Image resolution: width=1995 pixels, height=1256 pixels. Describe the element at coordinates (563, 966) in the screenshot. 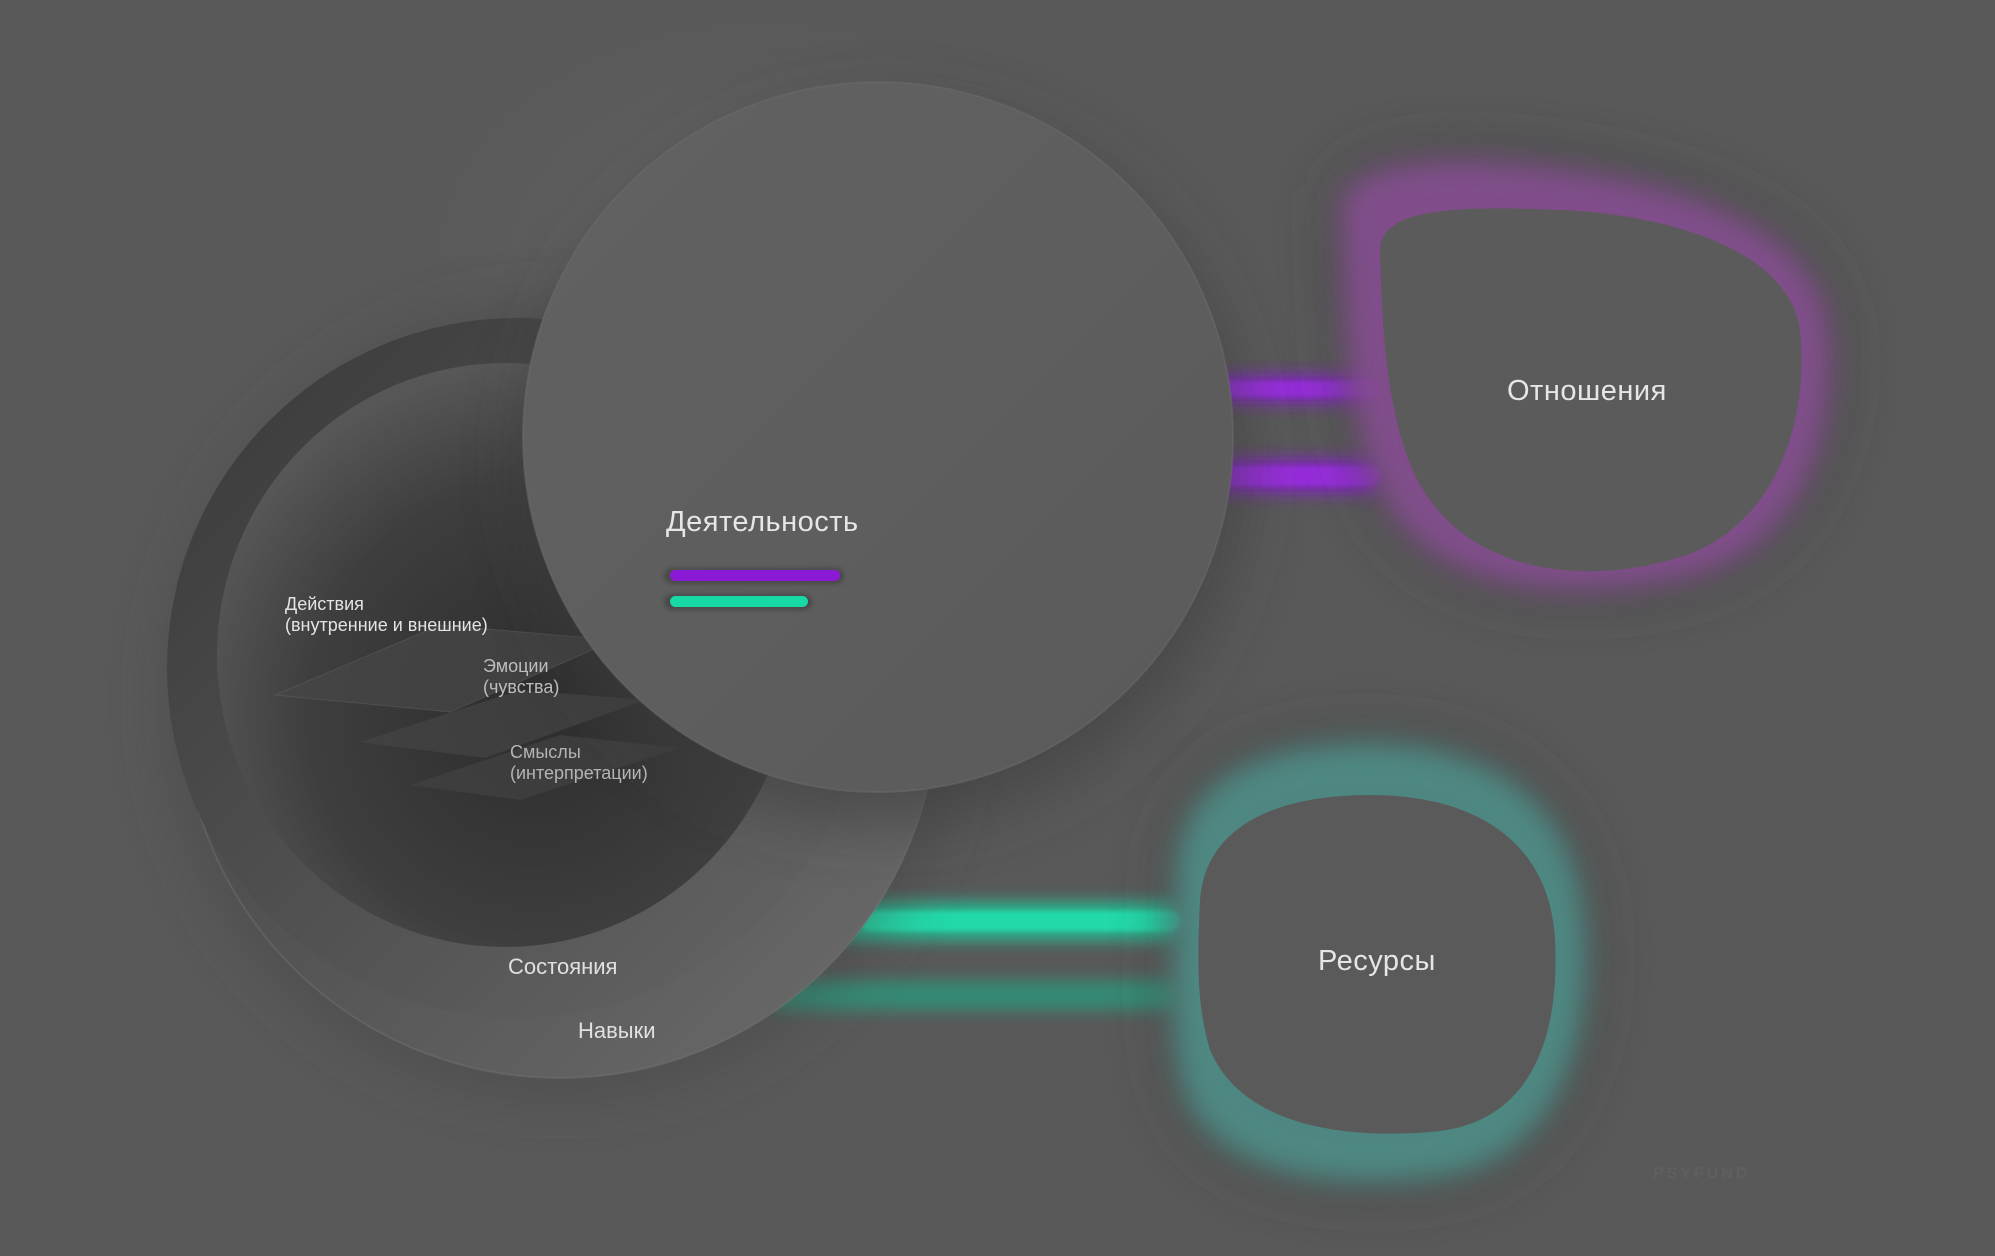

I see `states-label: Состояния` at that location.